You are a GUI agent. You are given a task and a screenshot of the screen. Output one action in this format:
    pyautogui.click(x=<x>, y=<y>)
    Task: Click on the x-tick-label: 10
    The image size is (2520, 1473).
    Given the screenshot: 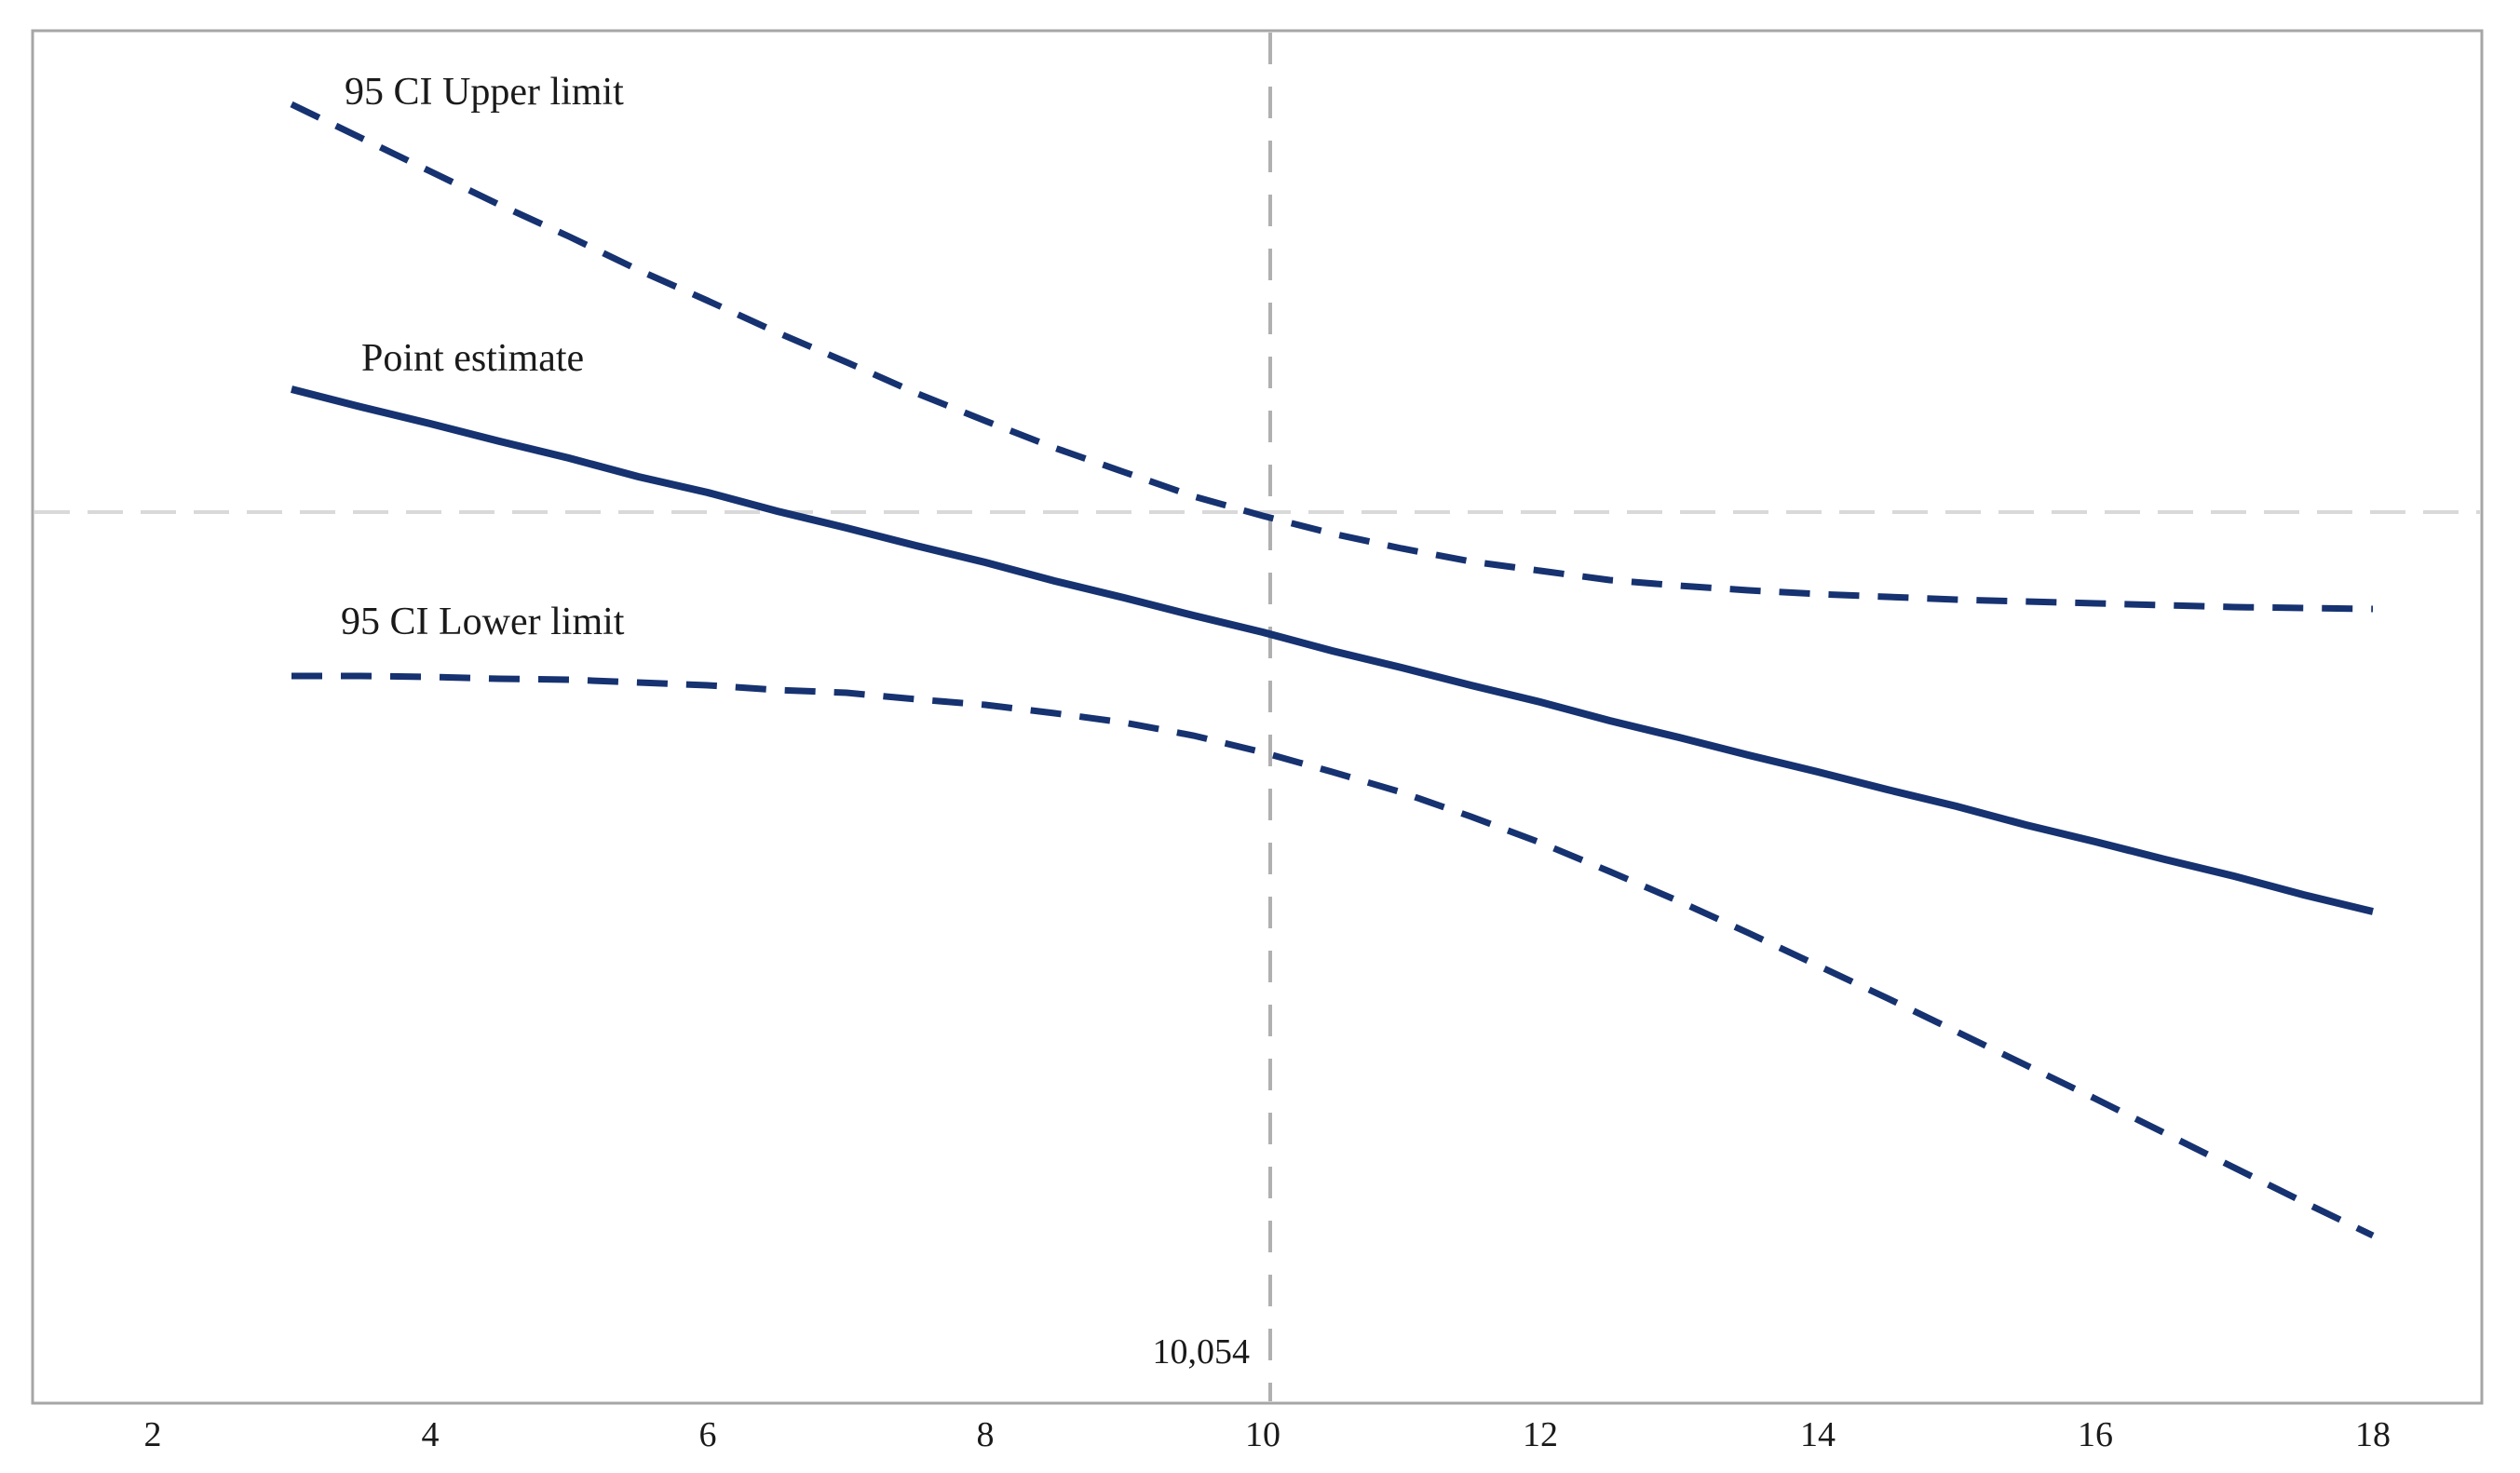 What is the action you would take?
    pyautogui.click(x=1262, y=1435)
    